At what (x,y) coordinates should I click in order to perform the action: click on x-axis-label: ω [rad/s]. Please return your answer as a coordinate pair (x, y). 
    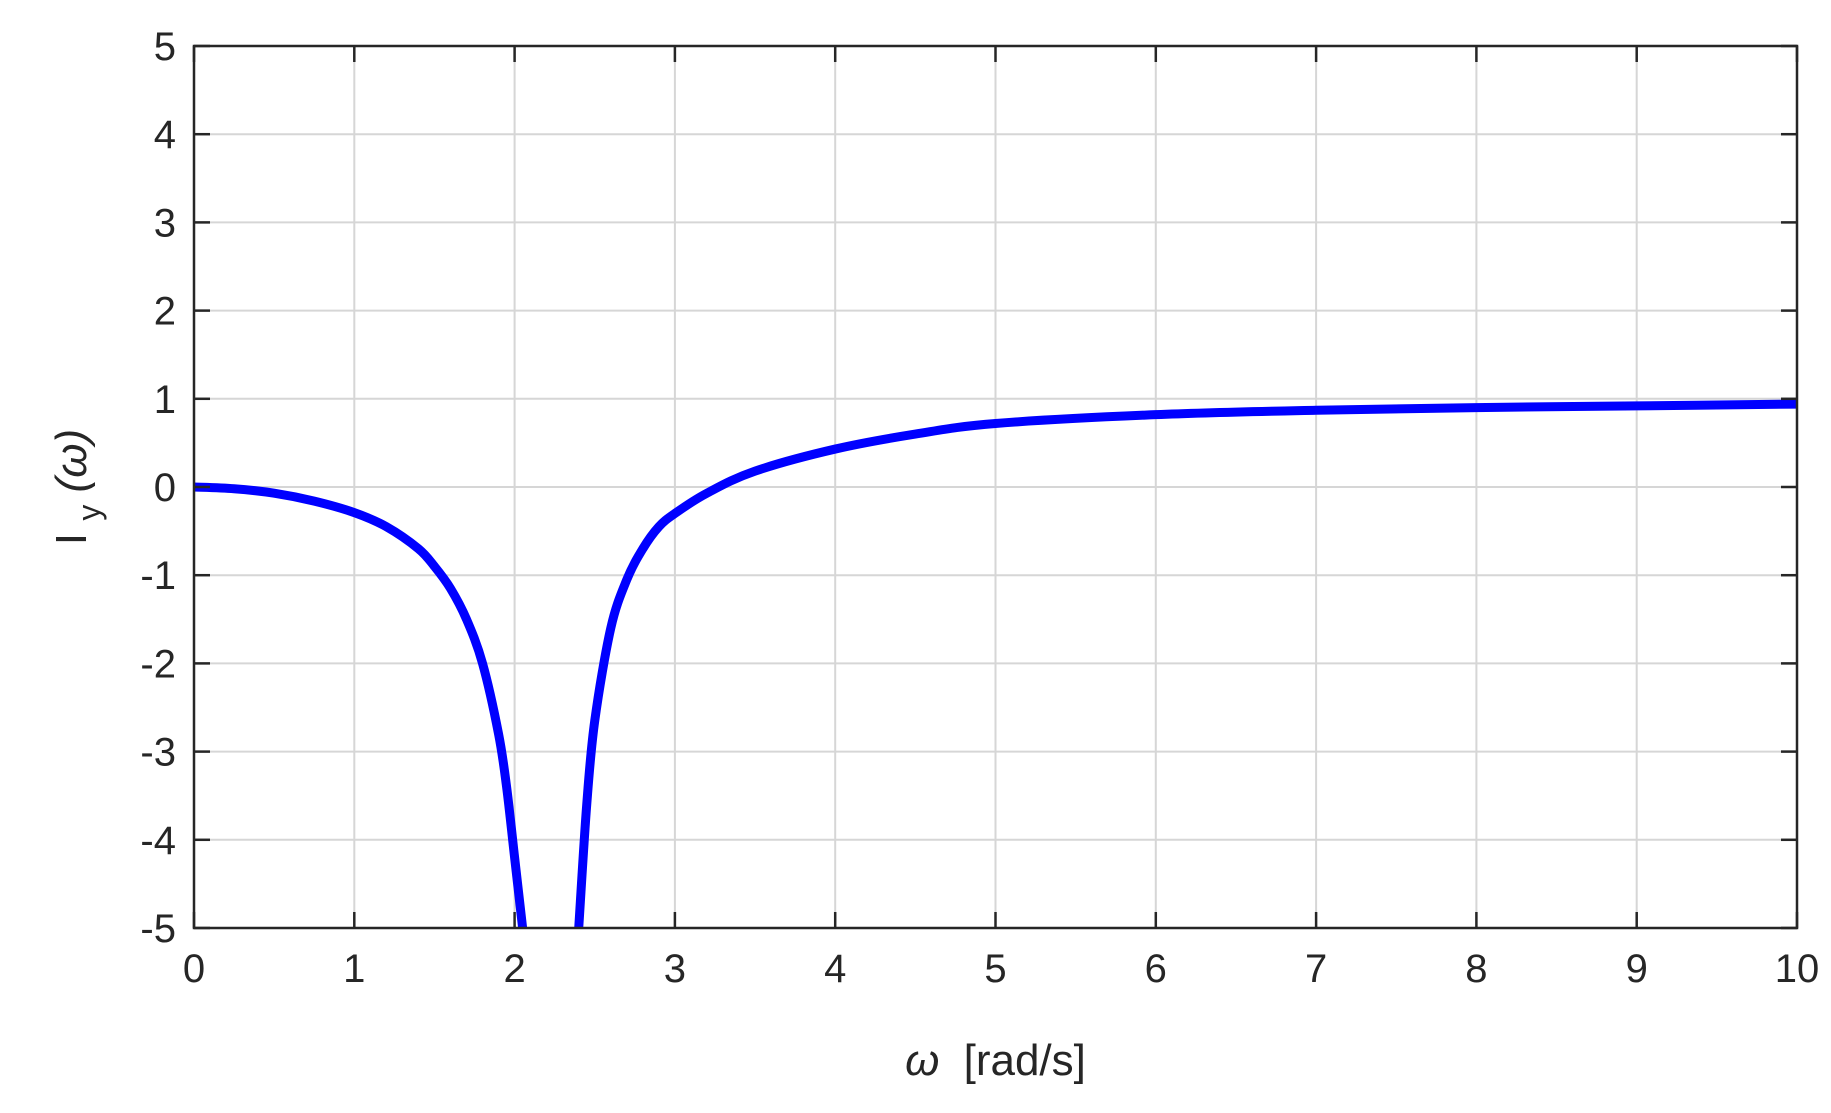
    Looking at the image, I should click on (995, 1060).